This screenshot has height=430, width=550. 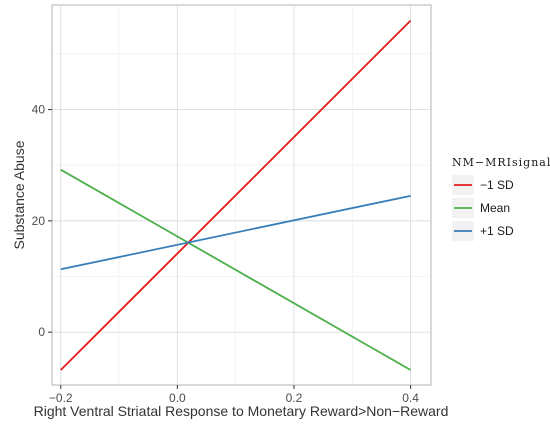 What do you see at coordinates (177, 398) in the screenshot?
I see `x-tick-label: 0.0` at bounding box center [177, 398].